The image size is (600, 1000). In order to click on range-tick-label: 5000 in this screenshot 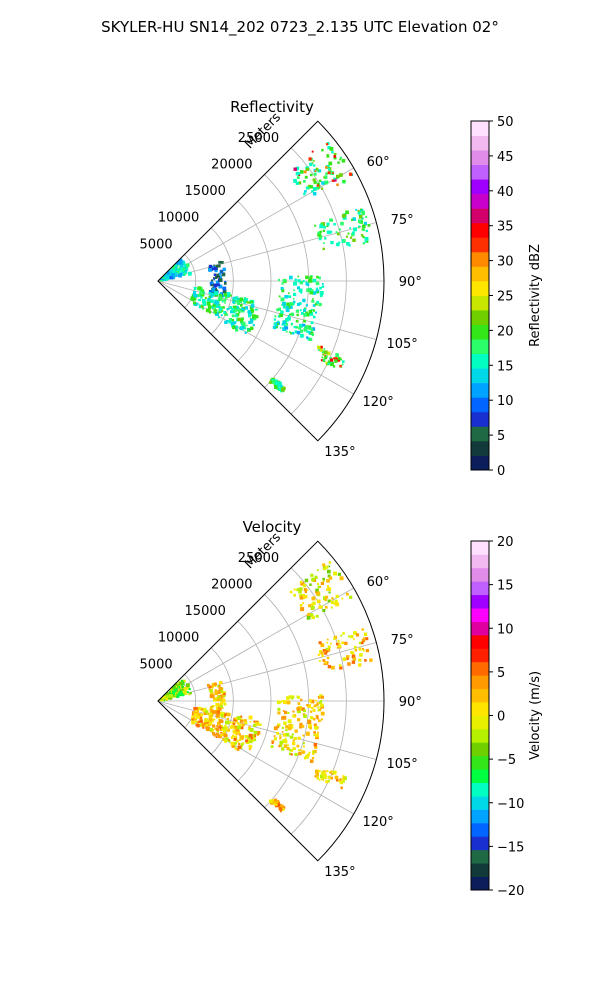, I will do `click(156, 664)`.